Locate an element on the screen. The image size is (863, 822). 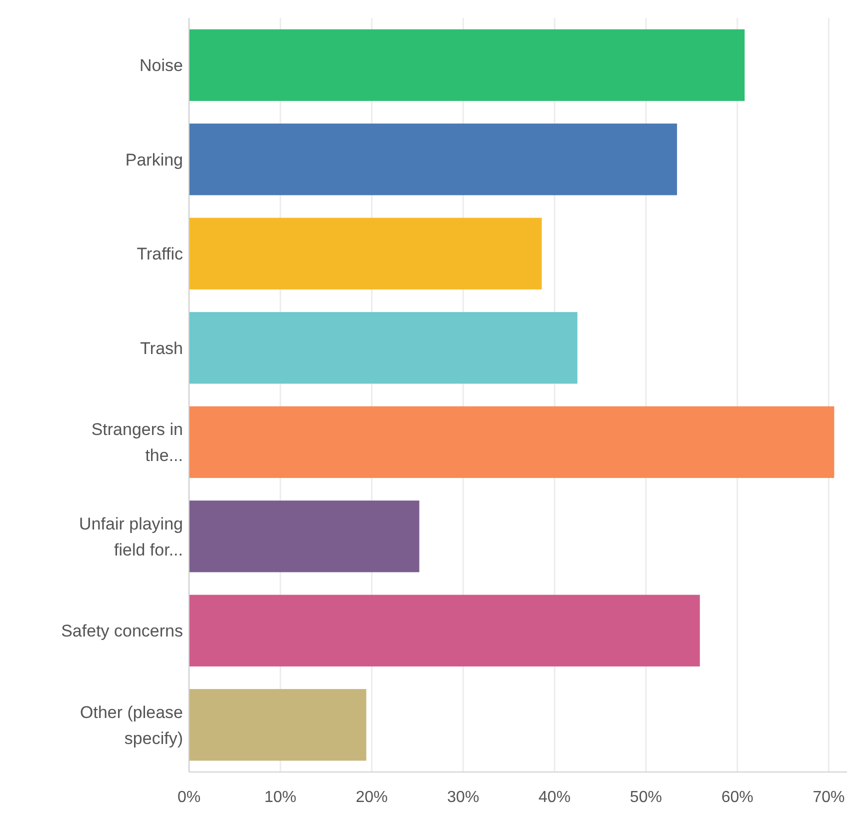
x-tick-label: 30% is located at coordinates (463, 797).